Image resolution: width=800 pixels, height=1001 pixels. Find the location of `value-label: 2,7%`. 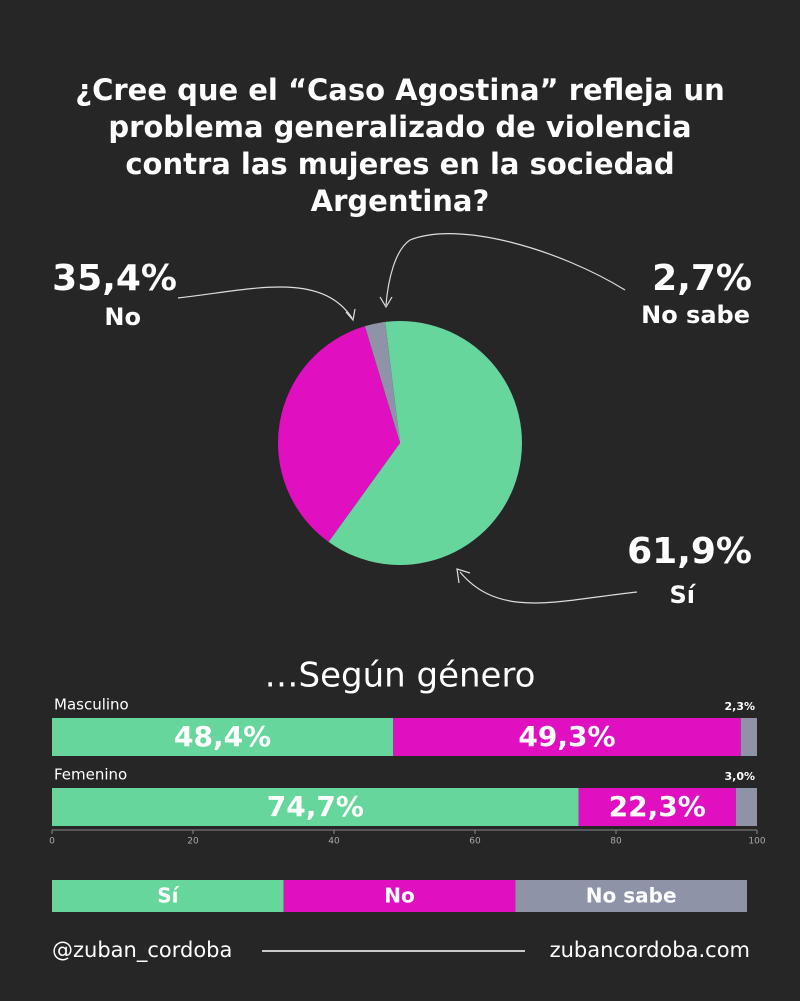

value-label: 2,7% is located at coordinates (702, 278).